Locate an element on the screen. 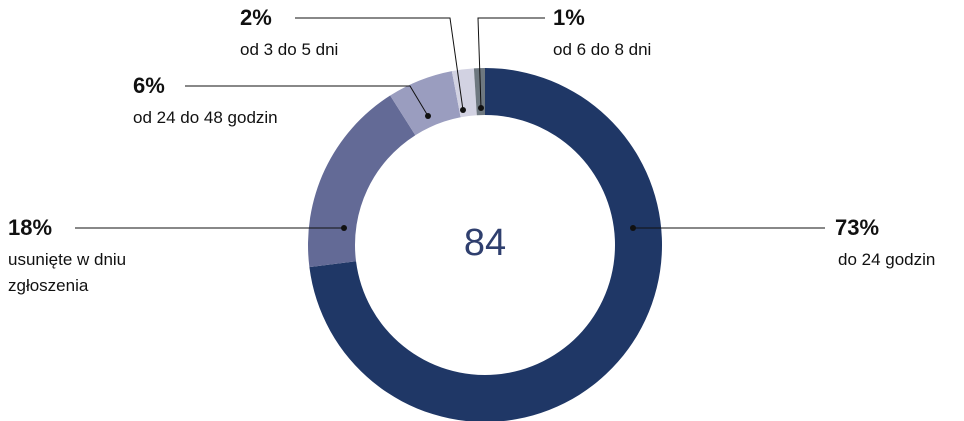 The image size is (964, 421). value-label: 73% is located at coordinates (857, 227).